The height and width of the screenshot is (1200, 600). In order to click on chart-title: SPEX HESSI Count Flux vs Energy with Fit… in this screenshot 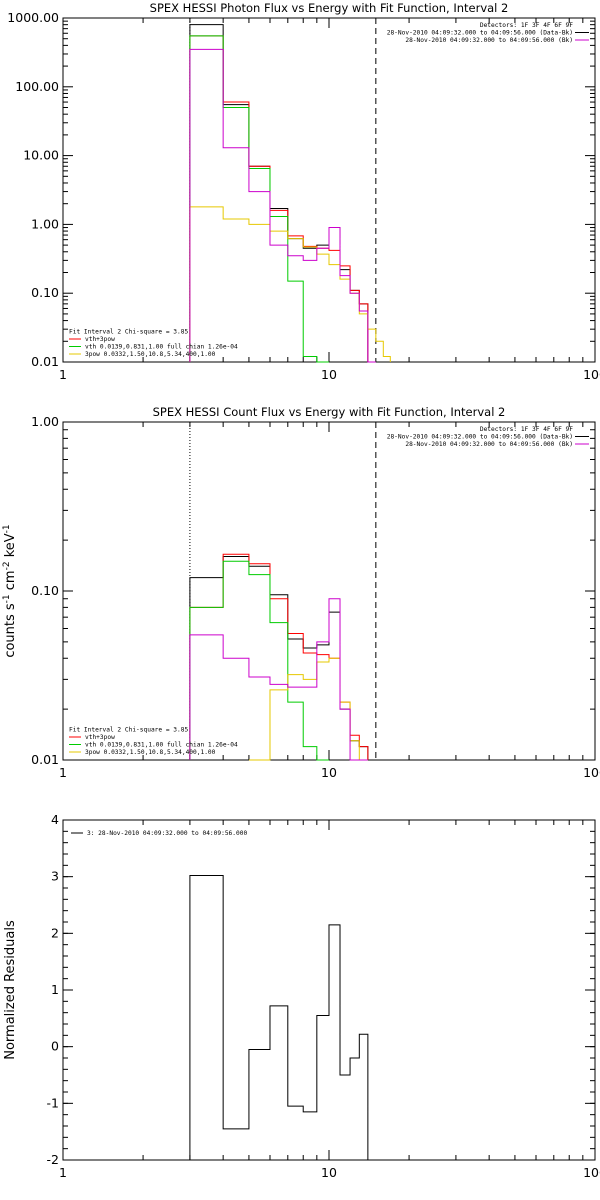, I will do `click(329, 412)`.